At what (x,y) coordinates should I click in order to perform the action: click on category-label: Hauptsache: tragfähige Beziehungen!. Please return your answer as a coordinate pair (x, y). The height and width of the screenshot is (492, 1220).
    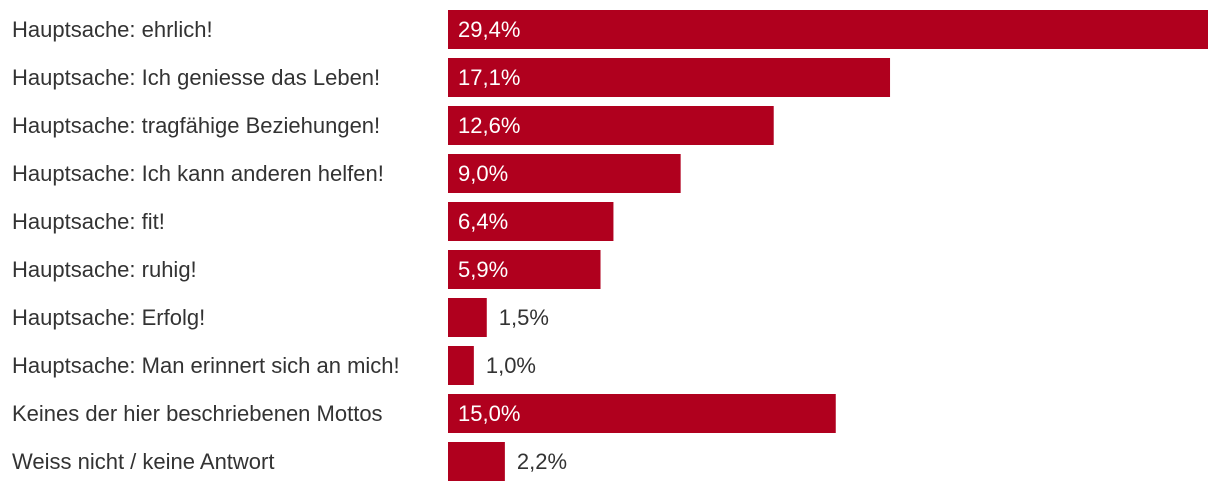
    Looking at the image, I should click on (196, 125).